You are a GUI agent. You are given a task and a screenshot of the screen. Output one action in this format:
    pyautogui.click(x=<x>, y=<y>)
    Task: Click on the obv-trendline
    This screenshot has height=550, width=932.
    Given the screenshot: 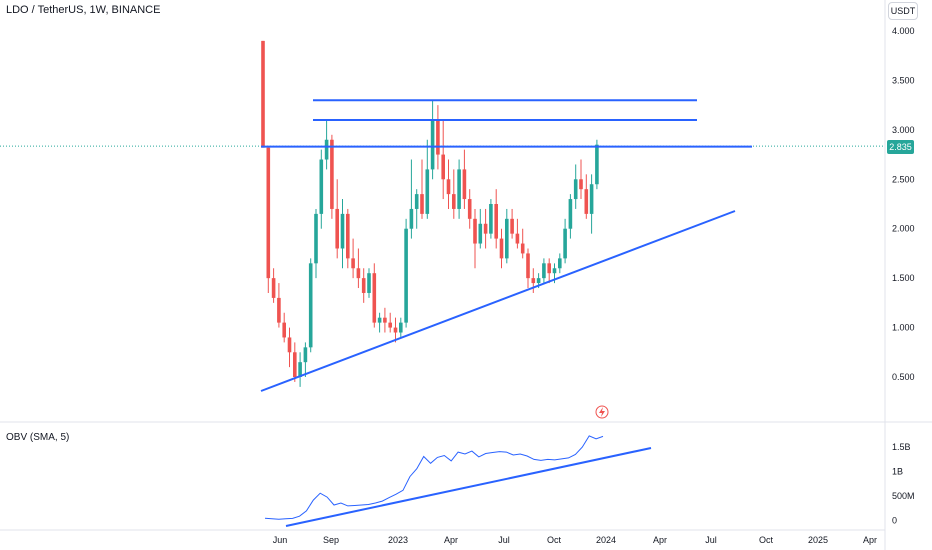 What is the action you would take?
    pyautogui.click(x=468, y=487)
    